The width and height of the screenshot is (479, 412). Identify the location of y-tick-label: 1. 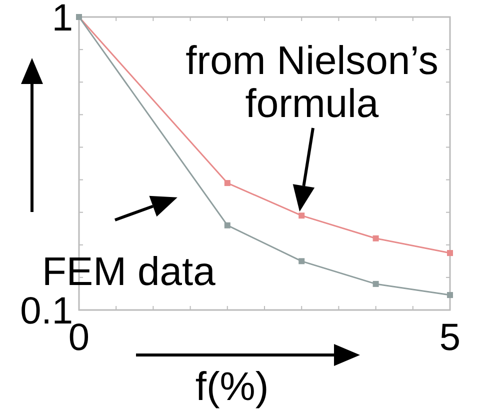
(62, 20).